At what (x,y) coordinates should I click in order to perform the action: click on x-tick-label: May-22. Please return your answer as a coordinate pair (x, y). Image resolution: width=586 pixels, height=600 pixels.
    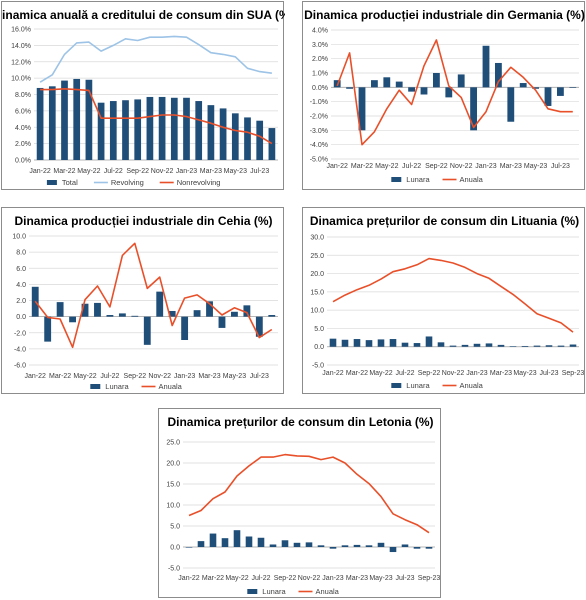
    Looking at the image, I should click on (88, 171).